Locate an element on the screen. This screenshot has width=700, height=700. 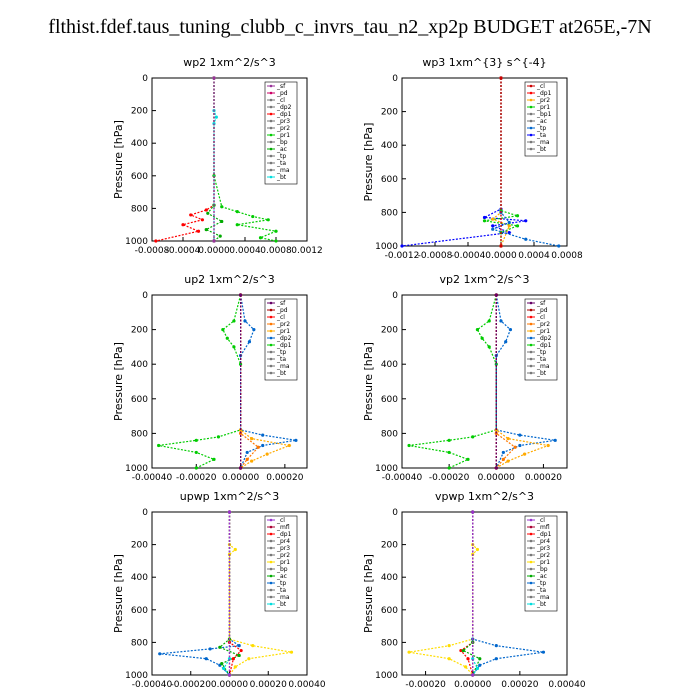
legend-item: _ta is located at coordinates (541, 135).